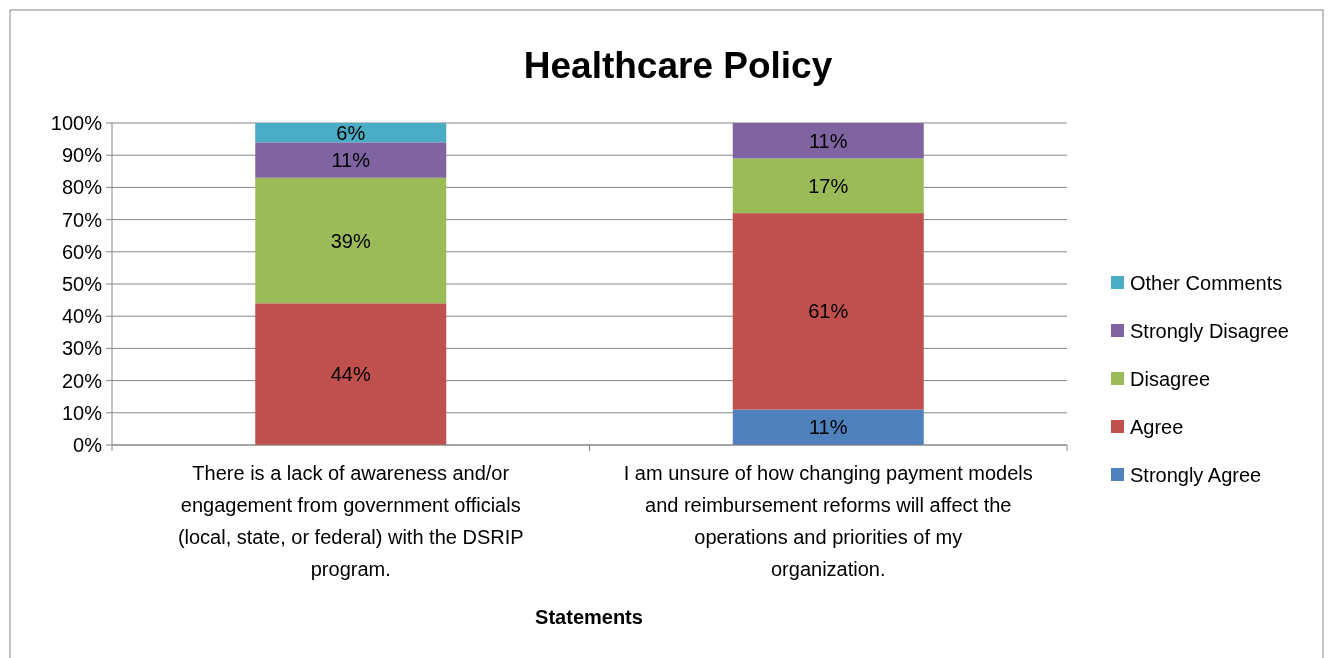 This screenshot has height=658, width=1333. I want to click on y-tick-label: 70%, so click(82, 219).